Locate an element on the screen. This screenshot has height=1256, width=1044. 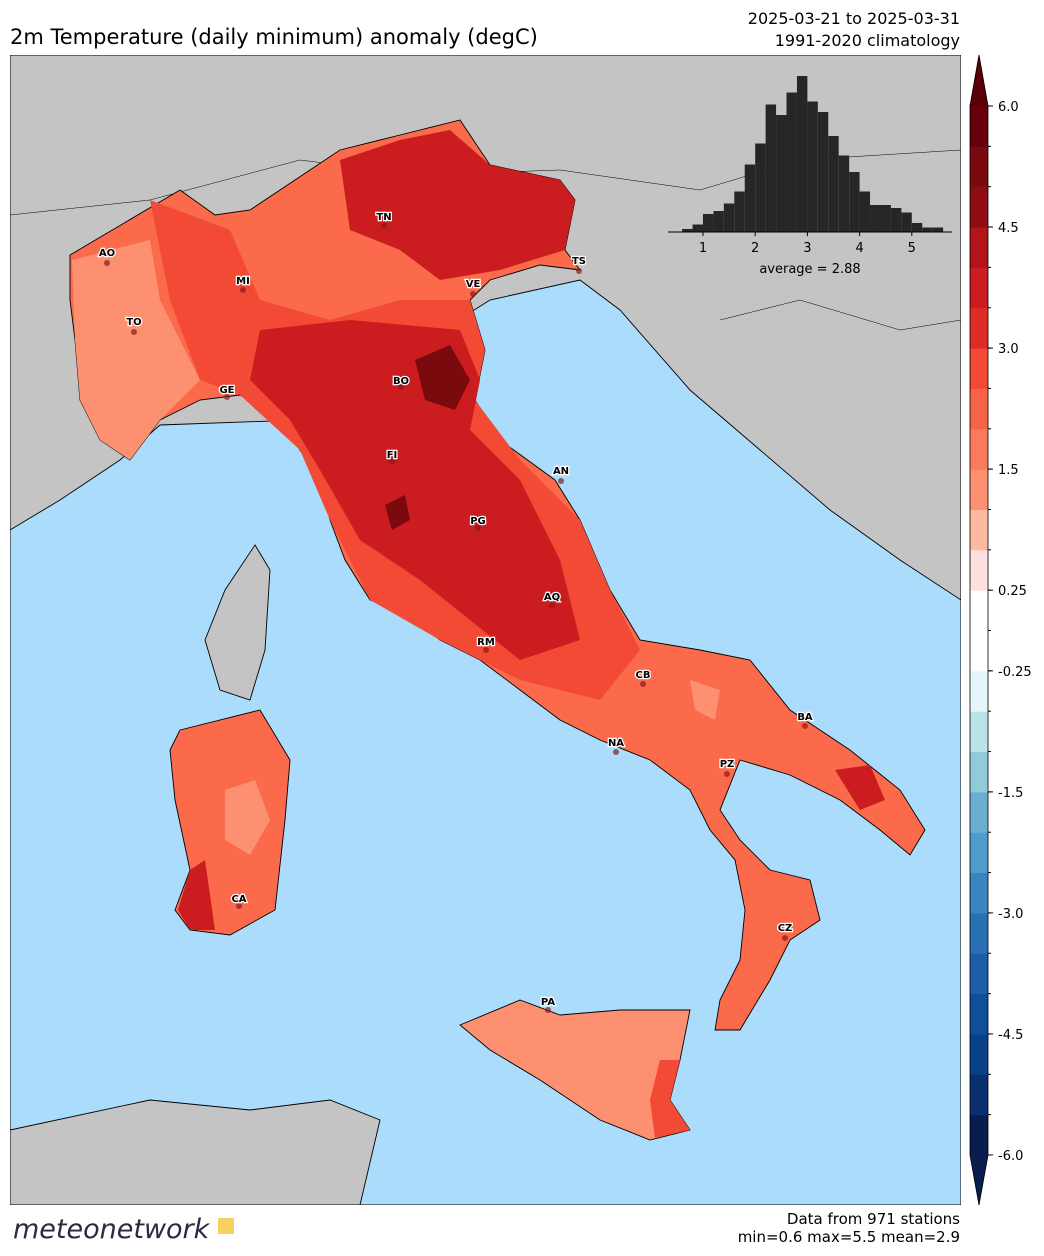
city-label: RM is located at coordinates (486, 642).